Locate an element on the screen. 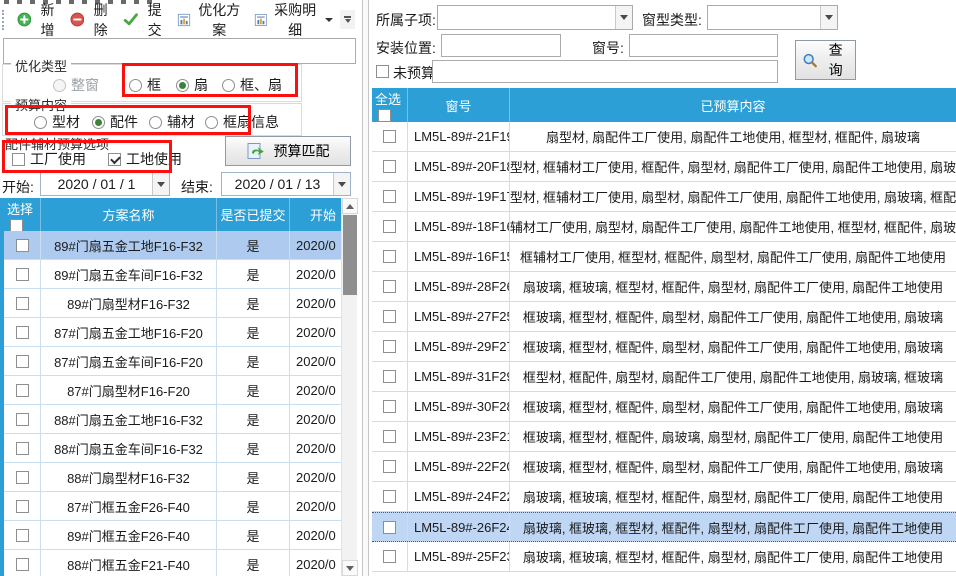 This screenshot has width=956, height=576. factory-use-checkbox: 工厂使用 is located at coordinates (49, 159).